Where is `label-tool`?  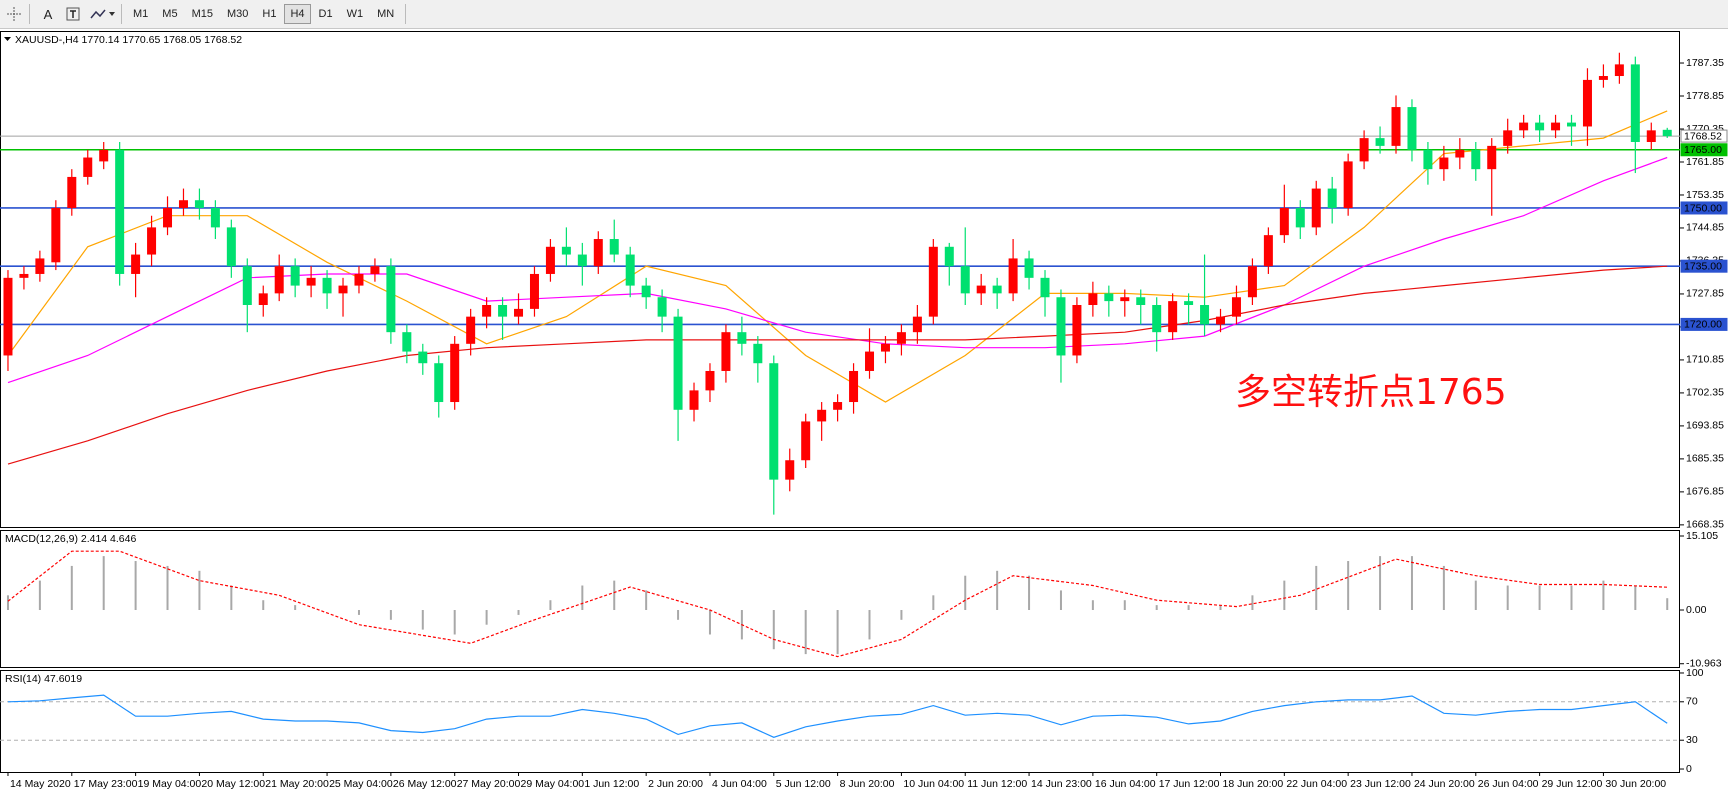
label-tool is located at coordinates (73, 14).